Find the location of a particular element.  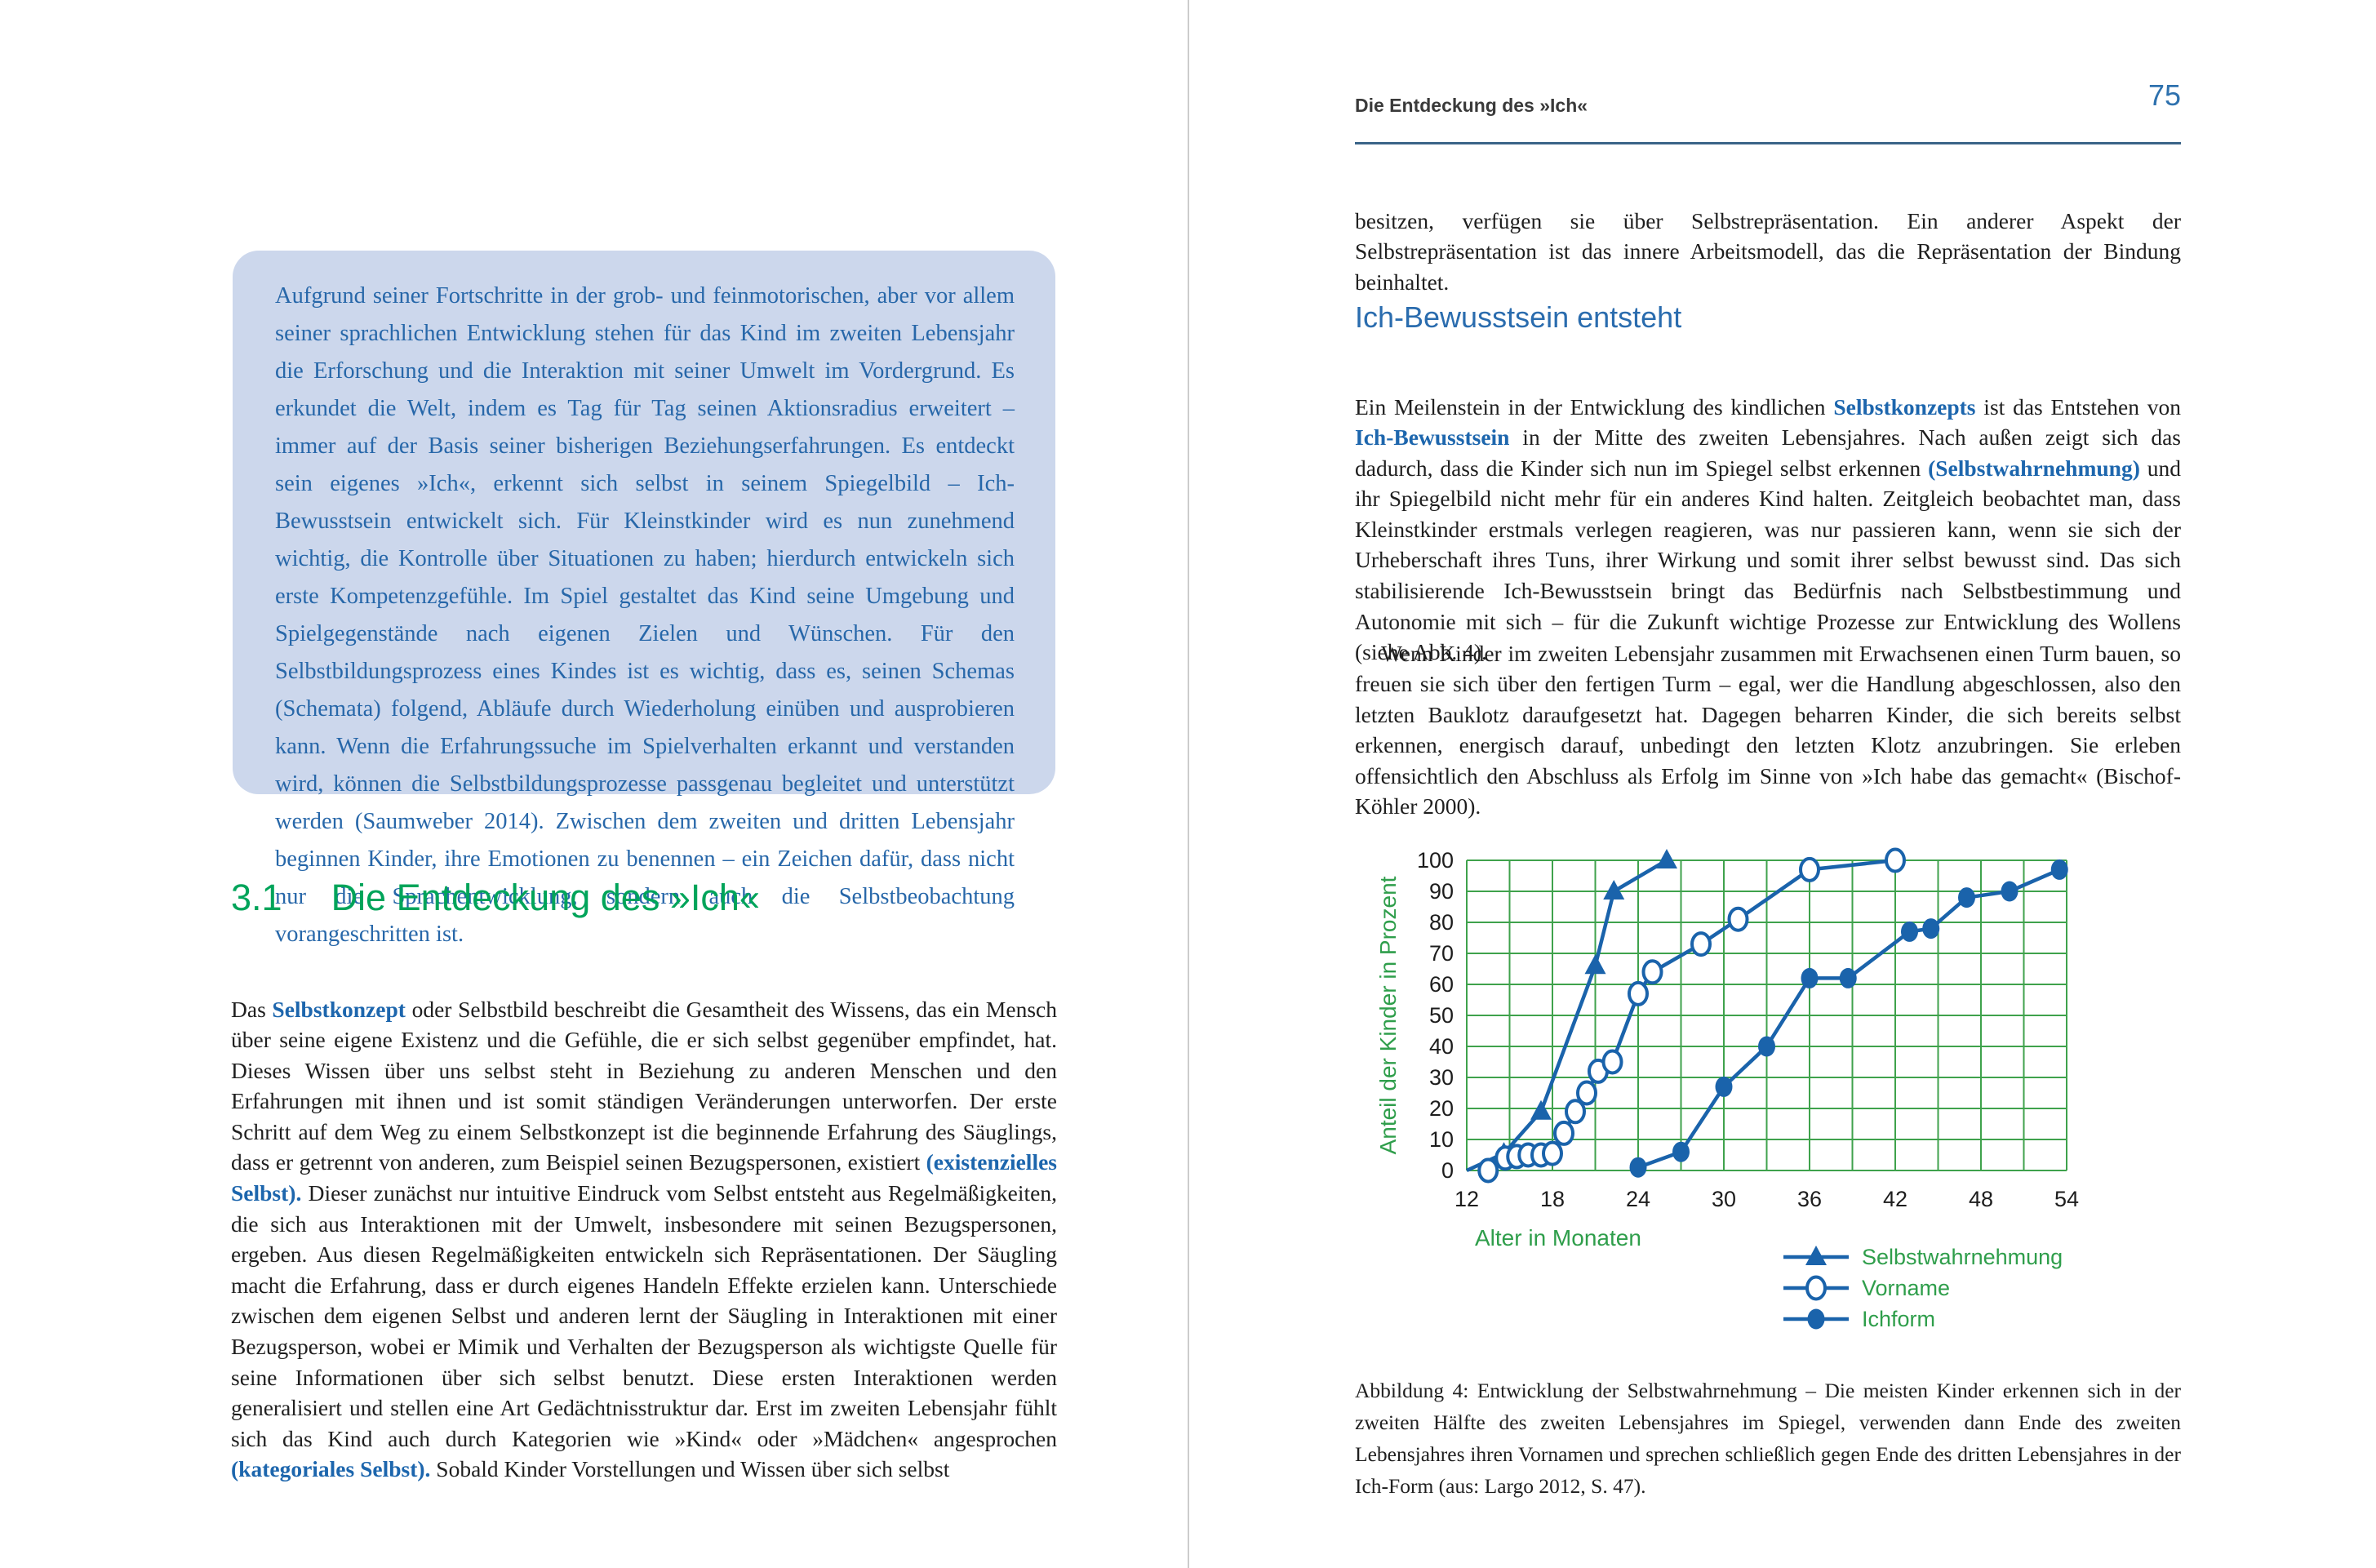

x-tick-label: 30 is located at coordinates (1724, 1199).